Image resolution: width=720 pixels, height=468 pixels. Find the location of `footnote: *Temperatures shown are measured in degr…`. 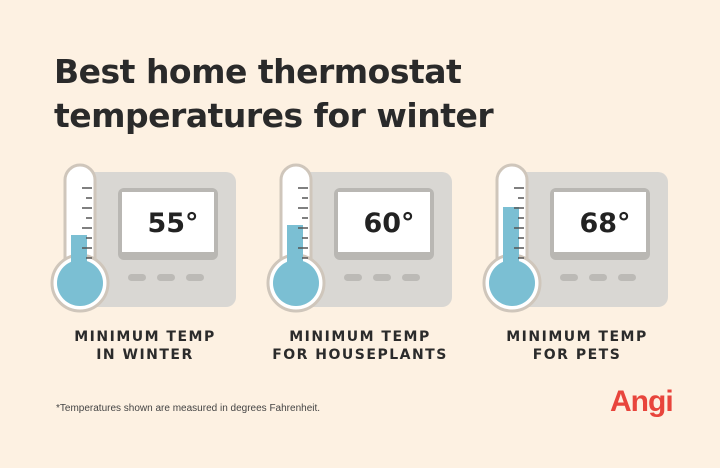

footnote: *Temperatures shown are measured in degr… is located at coordinates (188, 408).